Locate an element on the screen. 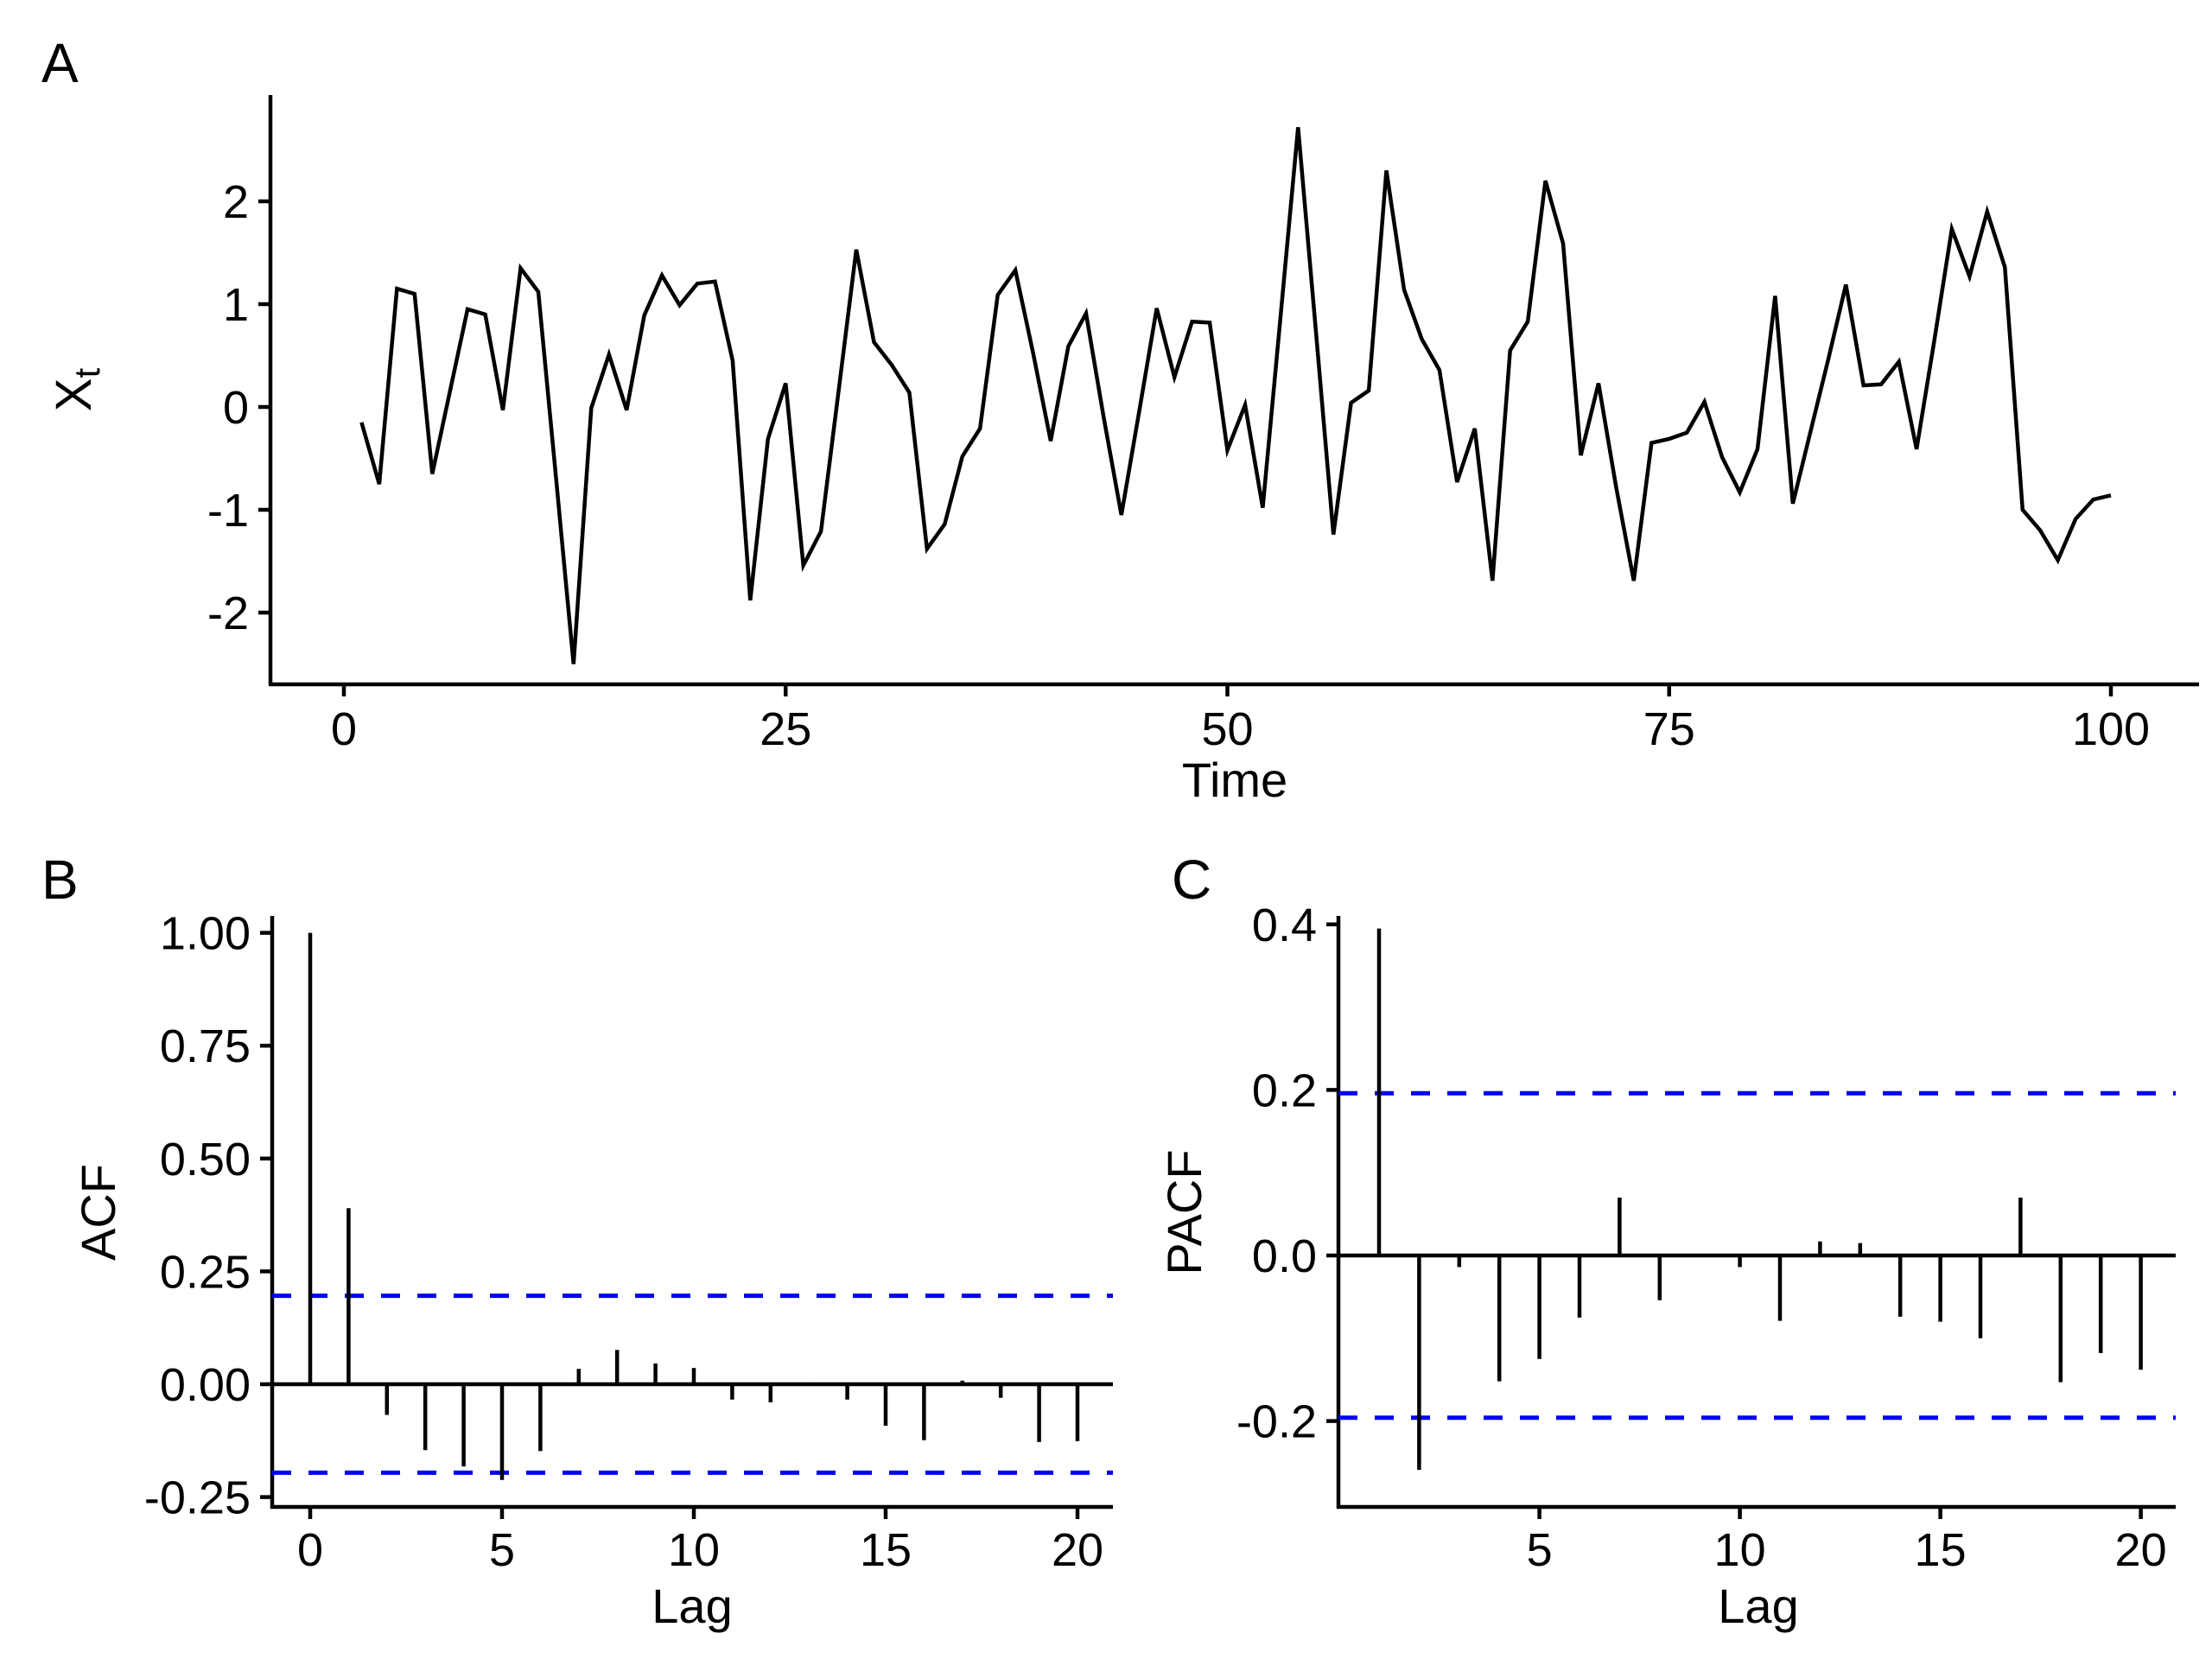  y-tick-label: 1 is located at coordinates (236, 305).